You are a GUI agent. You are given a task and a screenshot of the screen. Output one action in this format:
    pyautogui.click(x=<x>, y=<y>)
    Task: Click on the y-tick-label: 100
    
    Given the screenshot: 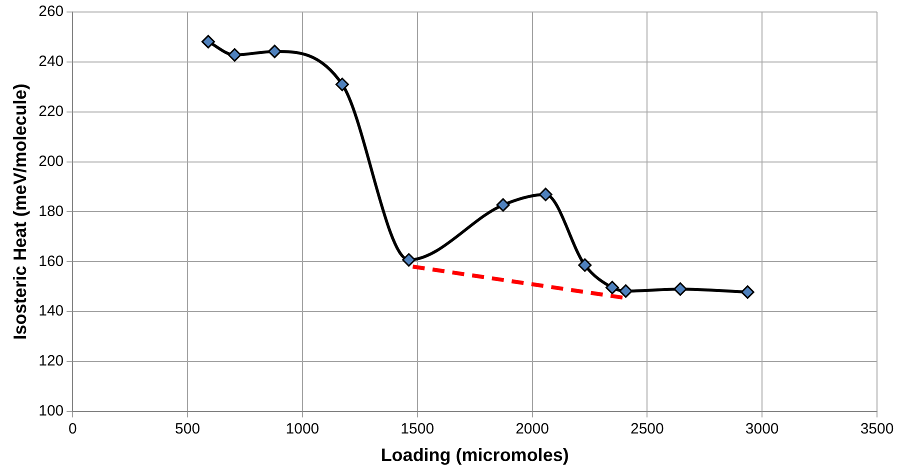 What is the action you would take?
    pyautogui.click(x=51, y=411)
    